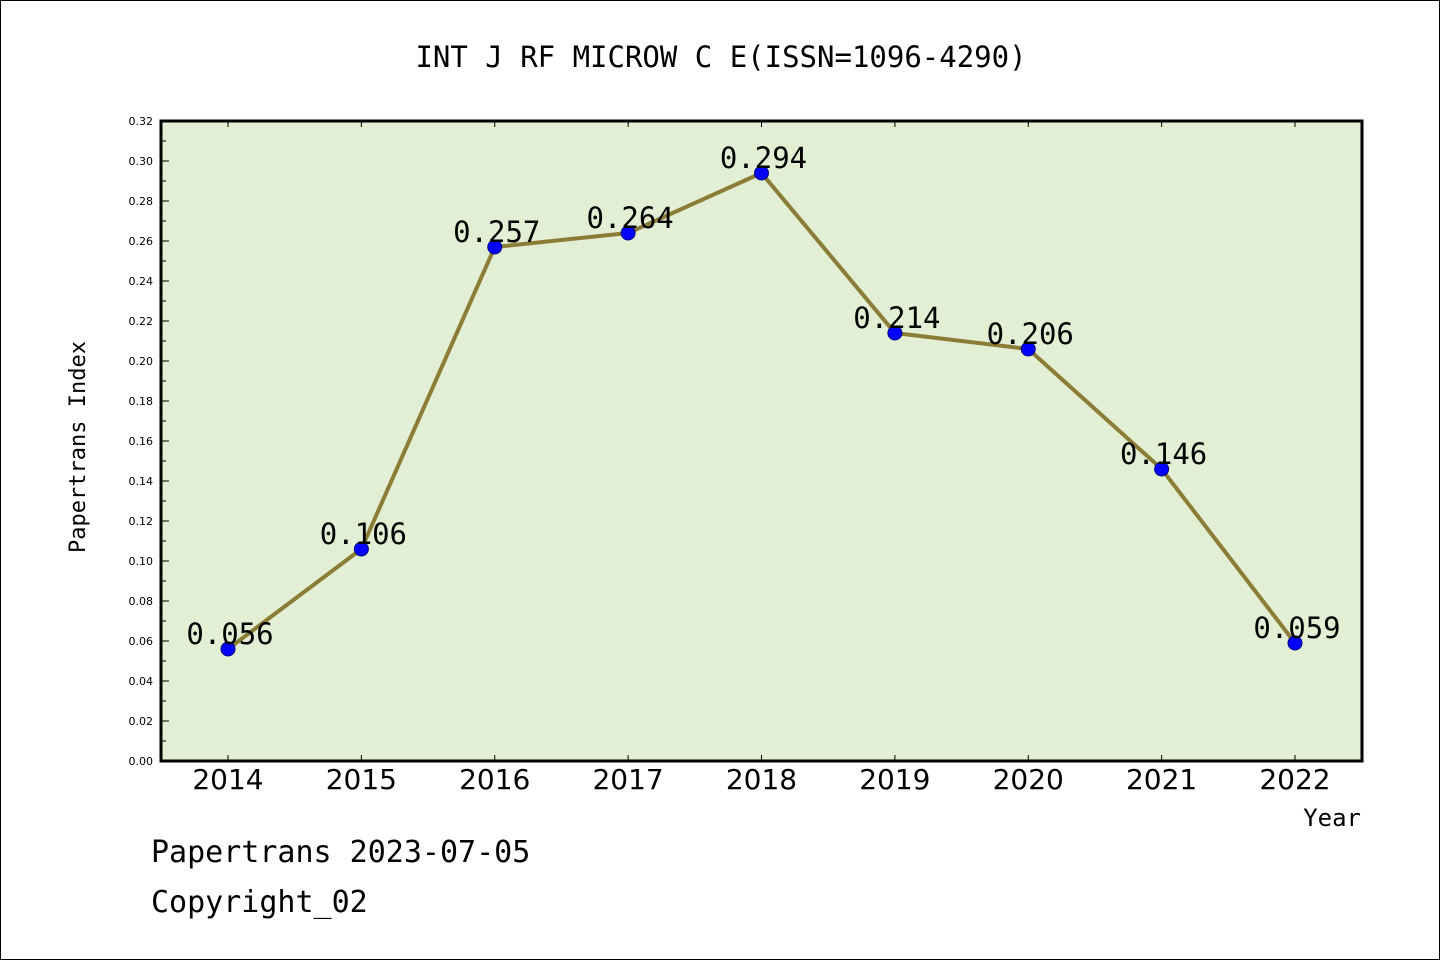 The height and width of the screenshot is (961, 1440). What do you see at coordinates (1163, 454) in the screenshot?
I see `data-label: 0.146` at bounding box center [1163, 454].